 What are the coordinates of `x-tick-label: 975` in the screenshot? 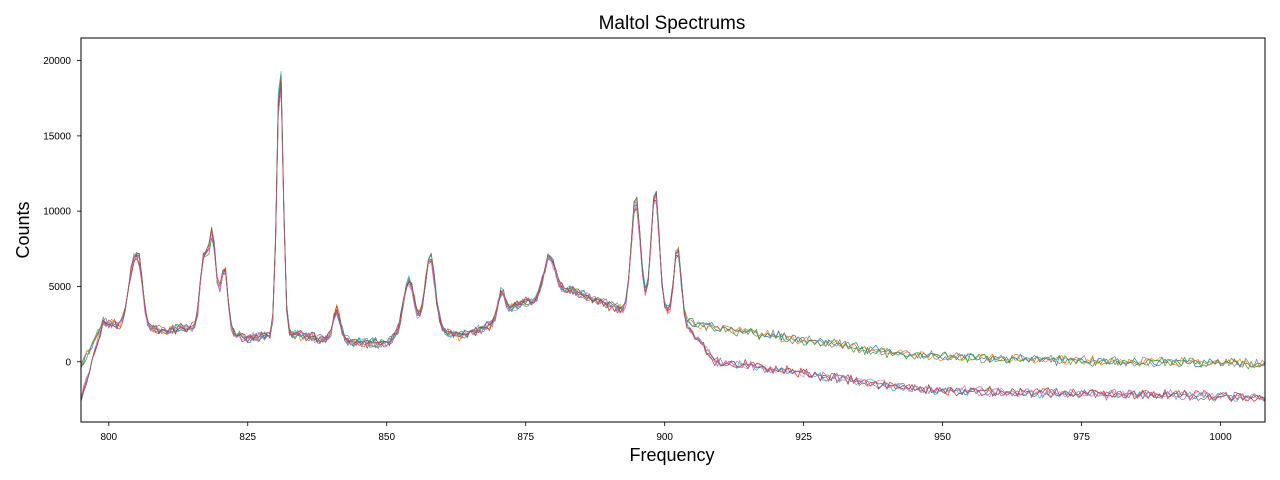 It's located at (1081, 437).